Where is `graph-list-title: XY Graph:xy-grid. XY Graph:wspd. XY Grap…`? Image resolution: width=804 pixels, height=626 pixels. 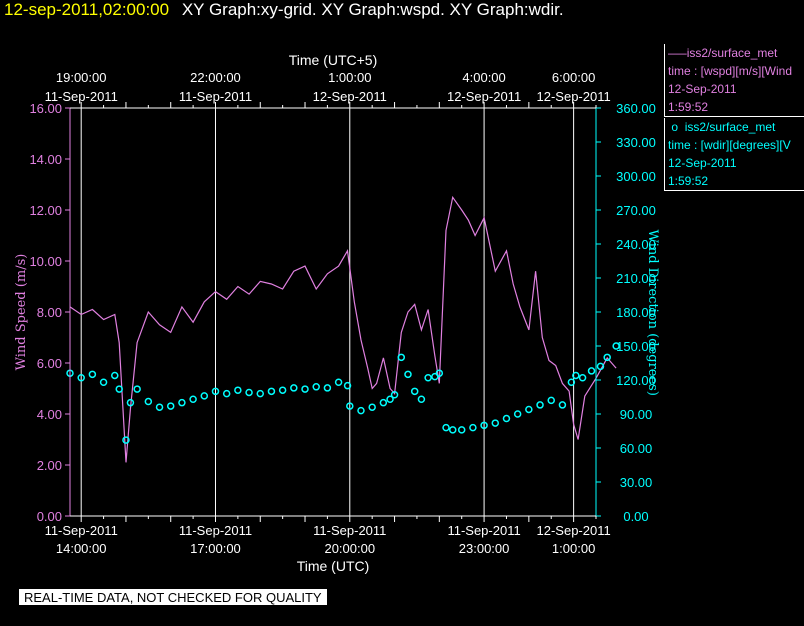 graph-list-title: XY Graph:xy-grid. XY Graph:wspd. XY Grap… is located at coordinates (372, 9).